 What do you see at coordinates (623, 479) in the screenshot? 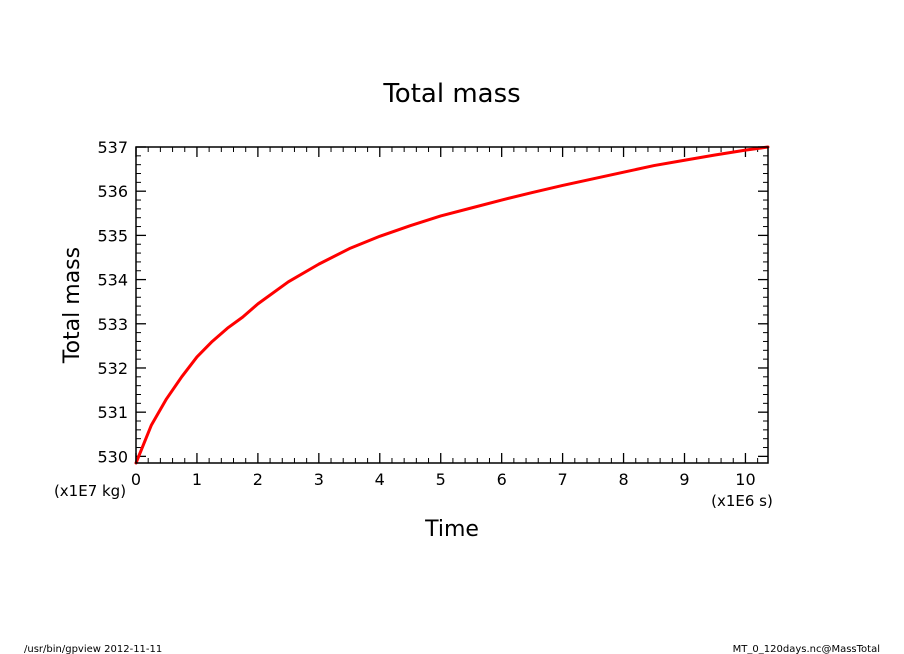
I see `x-tick-label: 8` at bounding box center [623, 479].